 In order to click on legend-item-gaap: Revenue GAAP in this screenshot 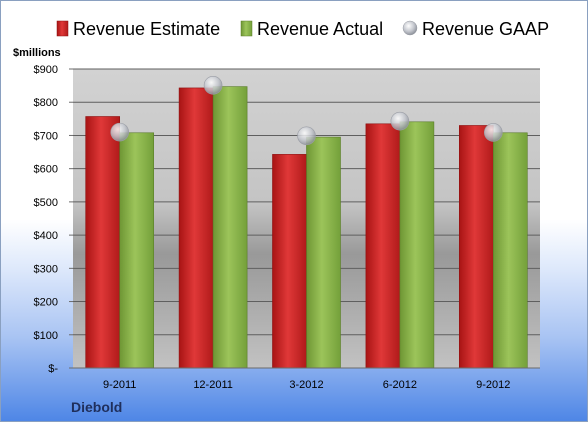, I will do `click(475, 29)`.